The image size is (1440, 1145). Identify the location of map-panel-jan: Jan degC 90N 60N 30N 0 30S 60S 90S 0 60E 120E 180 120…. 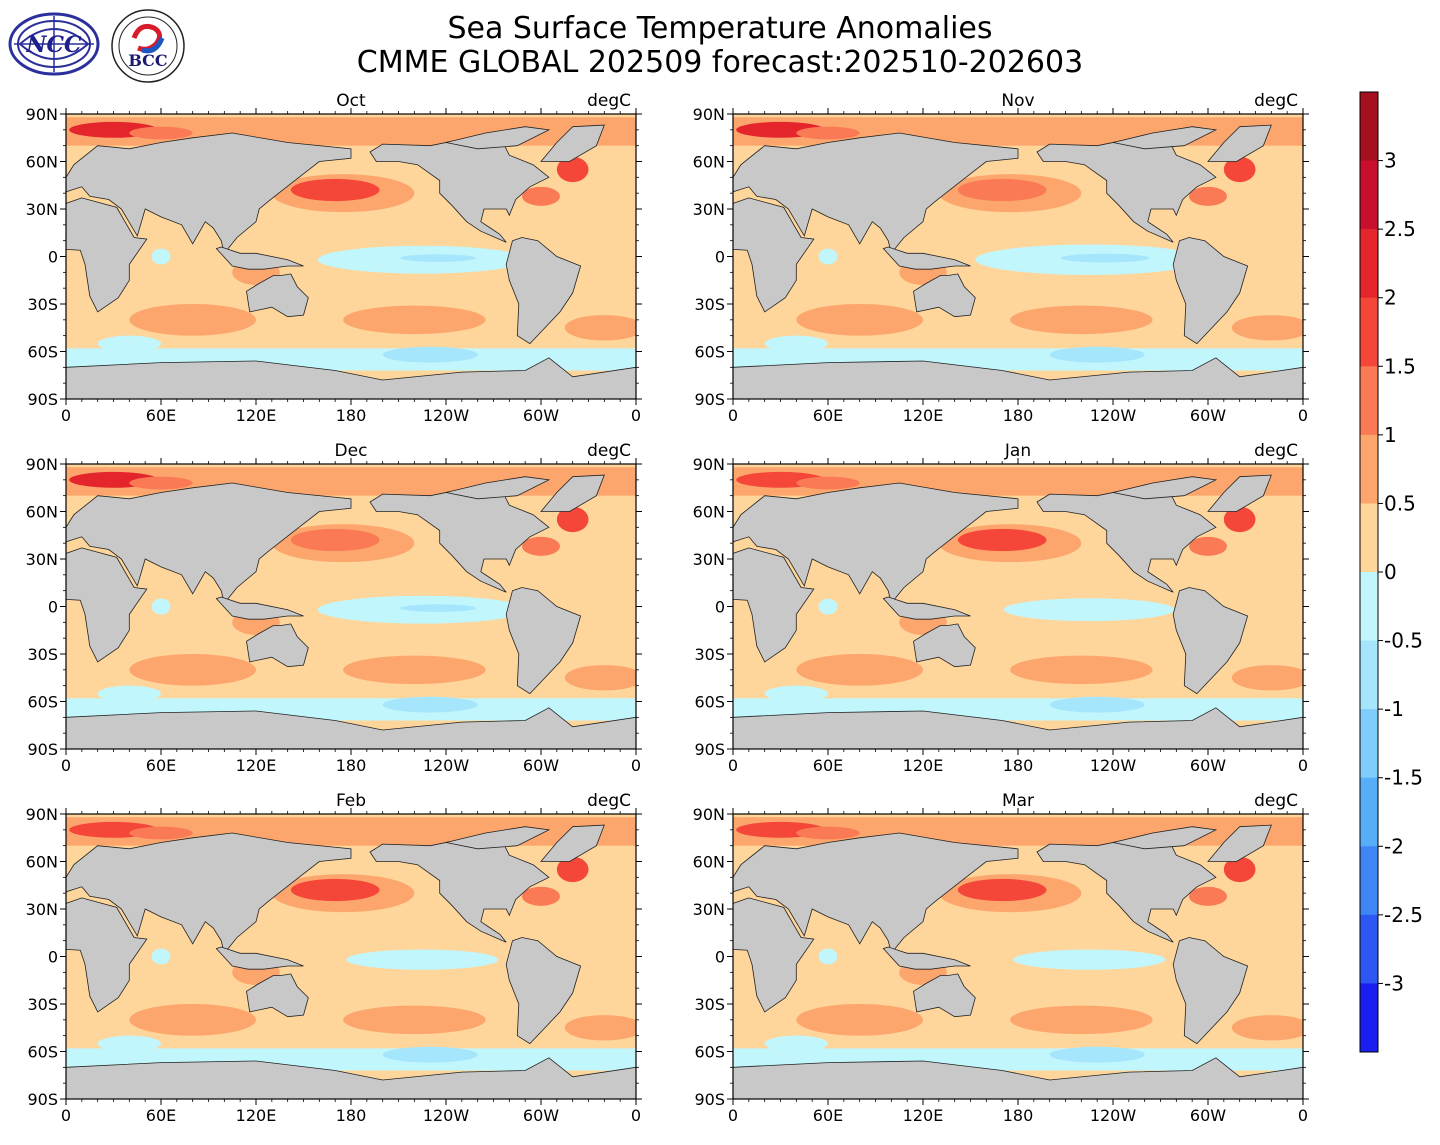
(997, 603).